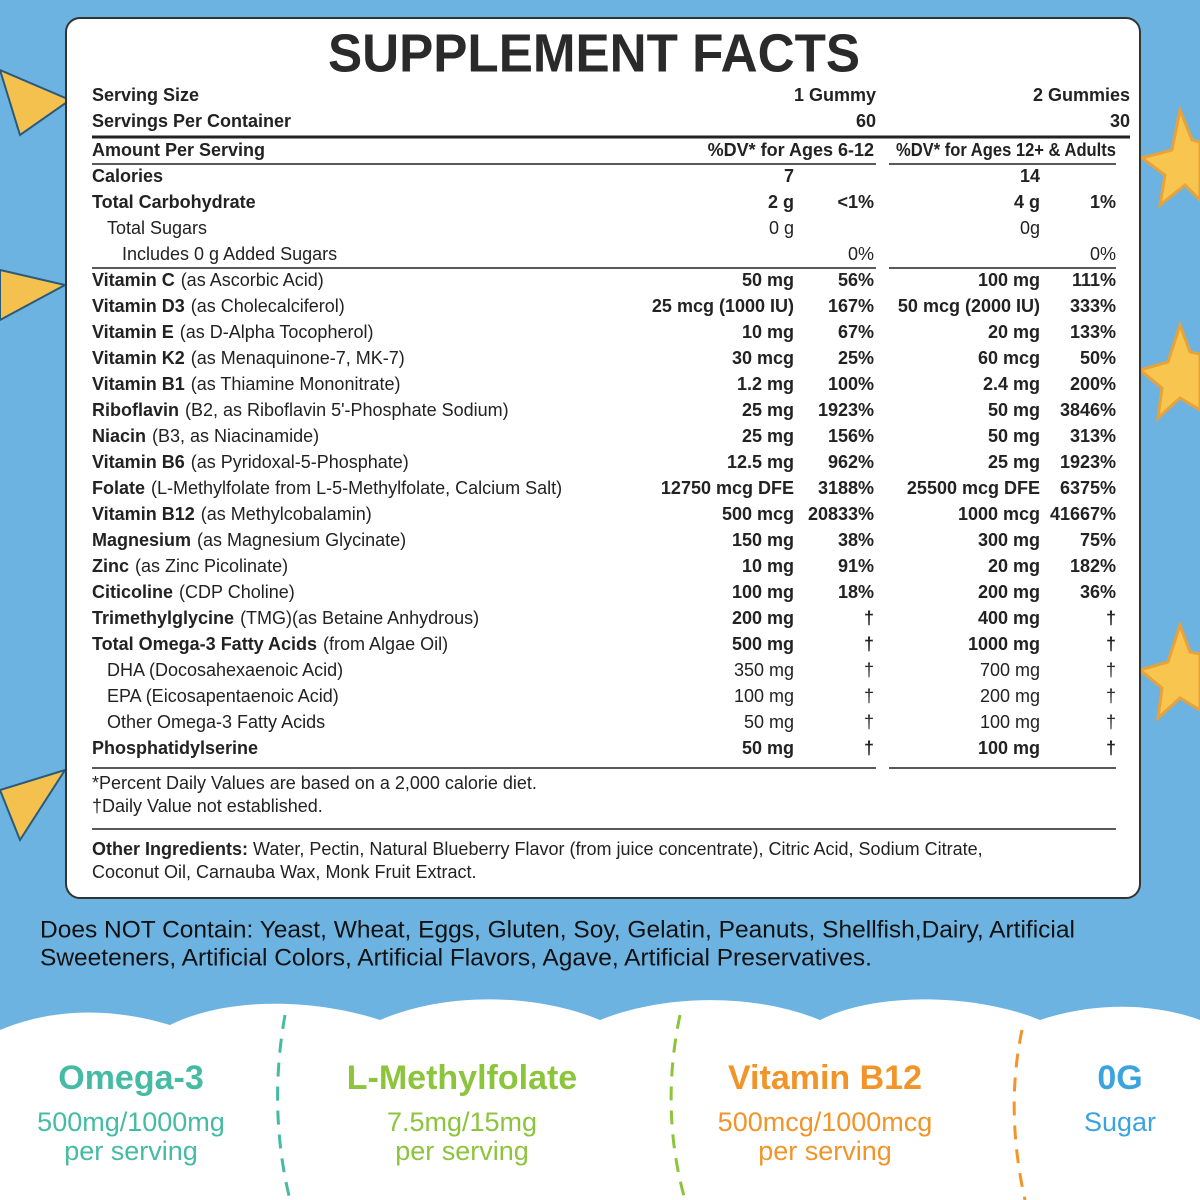 The height and width of the screenshot is (1200, 1200). I want to click on note: (as Thiamine Mononitrate), so click(296, 384).